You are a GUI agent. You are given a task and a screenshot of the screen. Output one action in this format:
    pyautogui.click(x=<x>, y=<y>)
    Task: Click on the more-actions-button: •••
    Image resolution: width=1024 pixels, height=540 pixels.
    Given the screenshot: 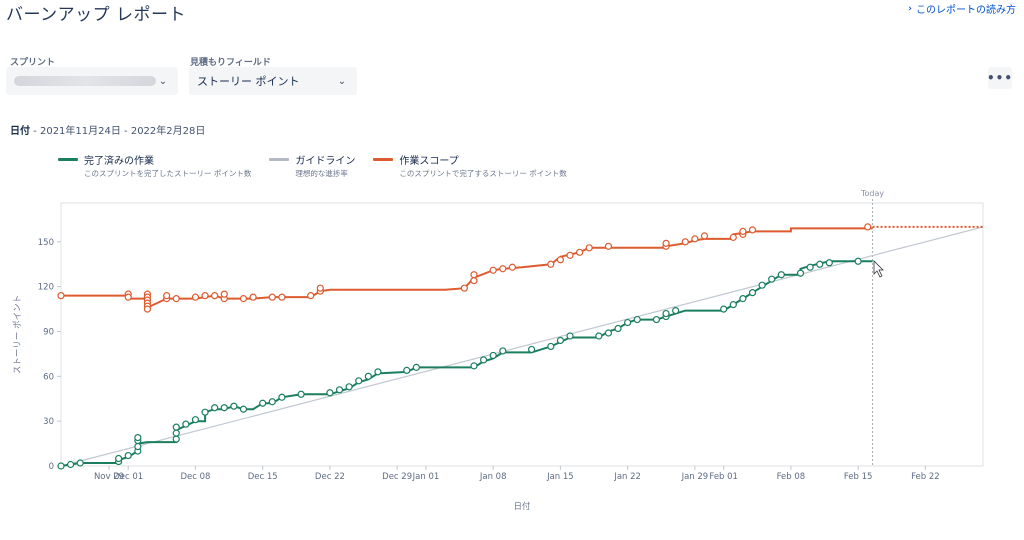 What is the action you would take?
    pyautogui.click(x=999, y=78)
    